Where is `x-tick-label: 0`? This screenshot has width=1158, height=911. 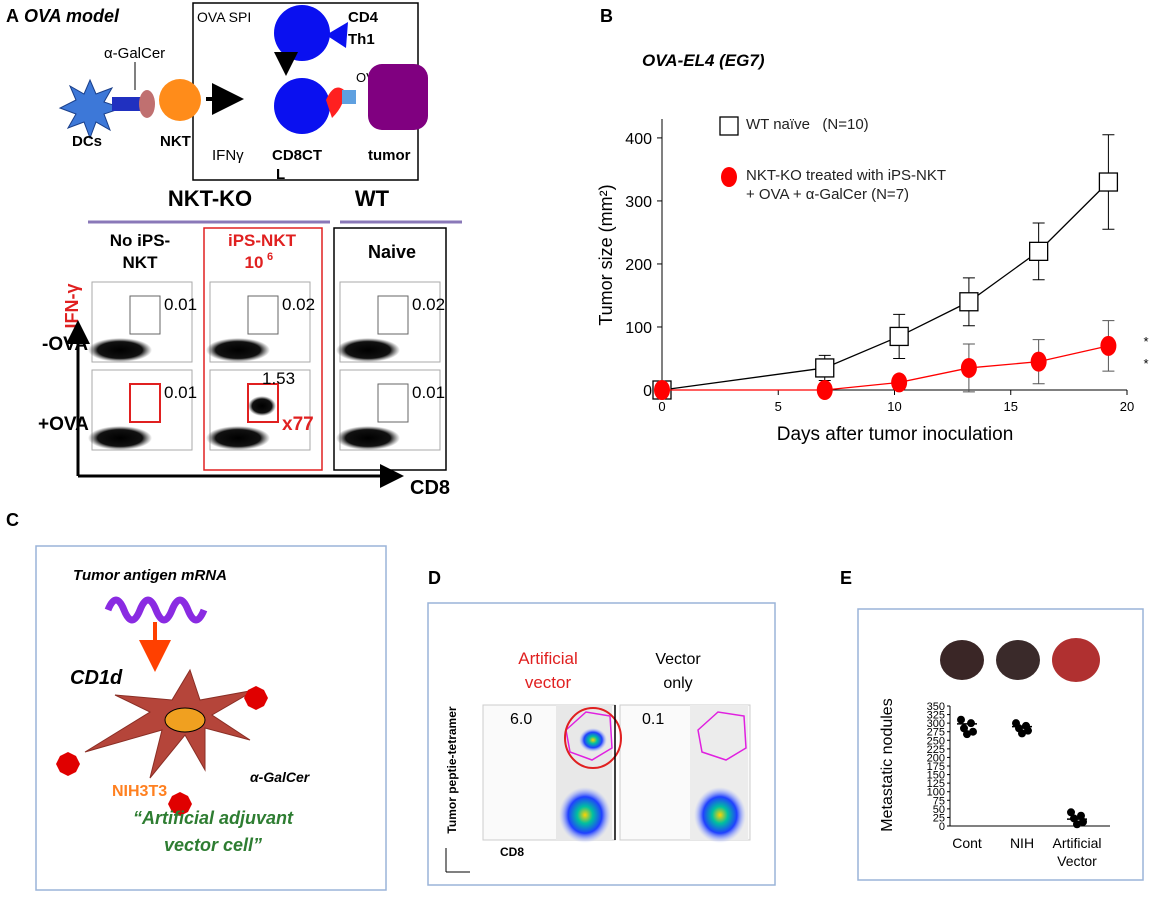 x-tick-label: 0 is located at coordinates (661, 406).